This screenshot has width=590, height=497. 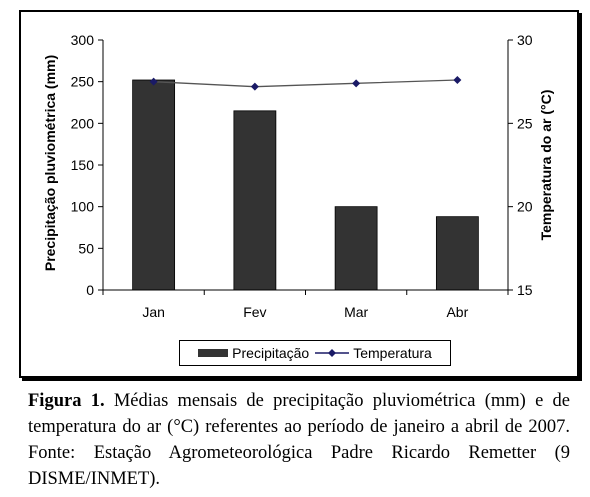 What do you see at coordinates (153, 81) in the screenshot?
I see `temperature-point-jan` at bounding box center [153, 81].